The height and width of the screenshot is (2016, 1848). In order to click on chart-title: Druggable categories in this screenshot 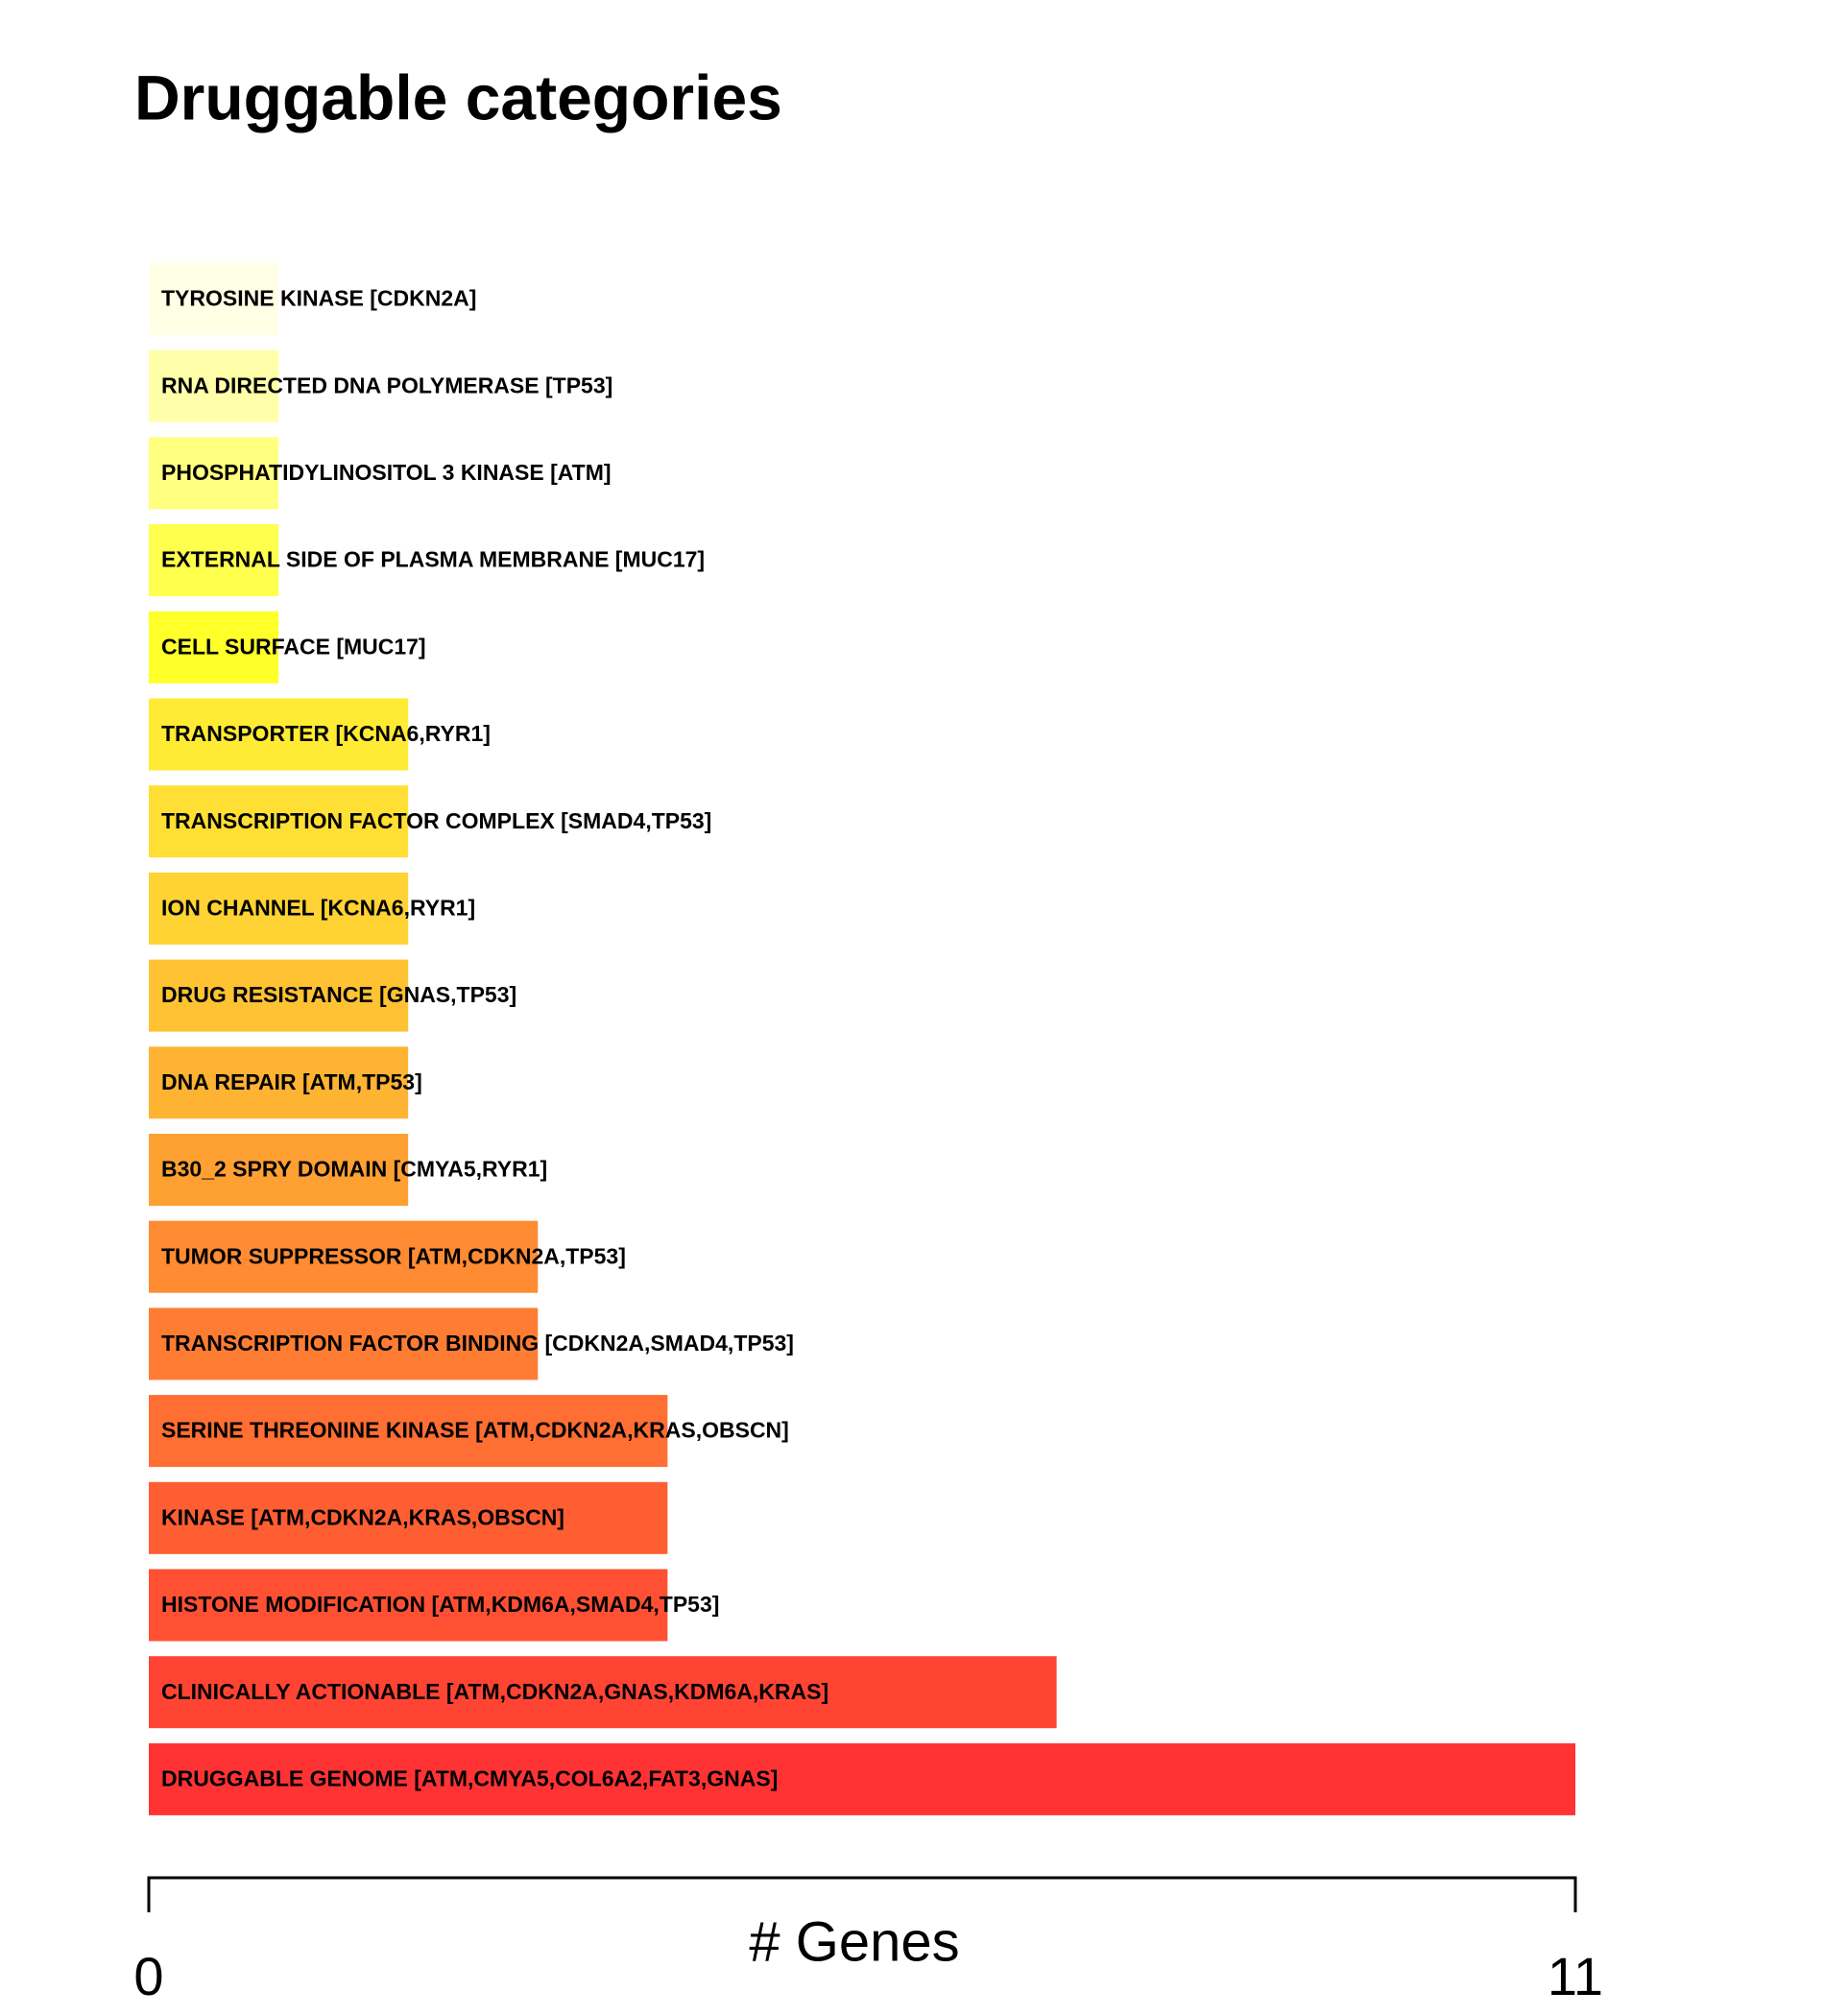, I will do `click(458, 96)`.